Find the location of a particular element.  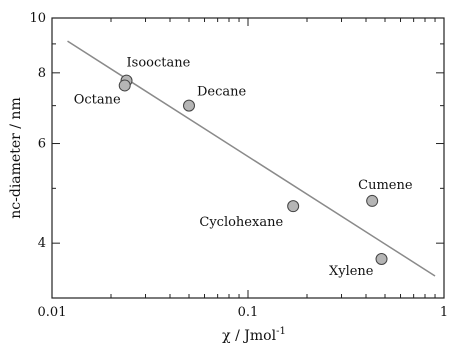

x-axis-label-superscript: -1 is located at coordinates (281, 331).